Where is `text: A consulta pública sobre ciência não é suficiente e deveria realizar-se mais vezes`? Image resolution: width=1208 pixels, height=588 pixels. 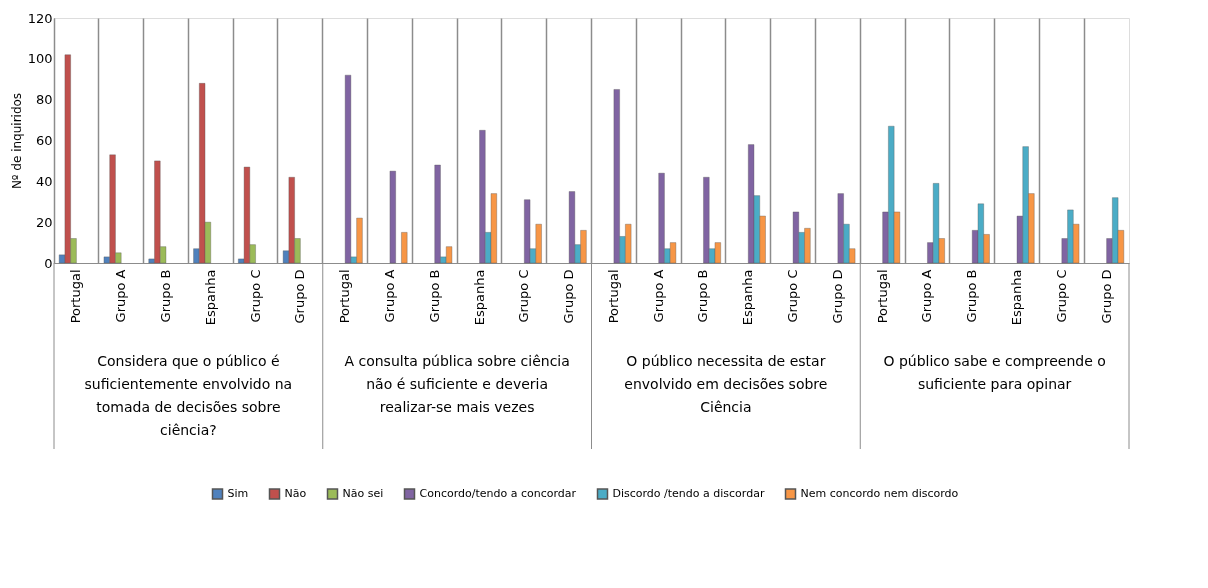
text: A consulta pública sobre ciência não é suficiente e deveria realizar-se mais vezes is located at coordinates (457, 384).